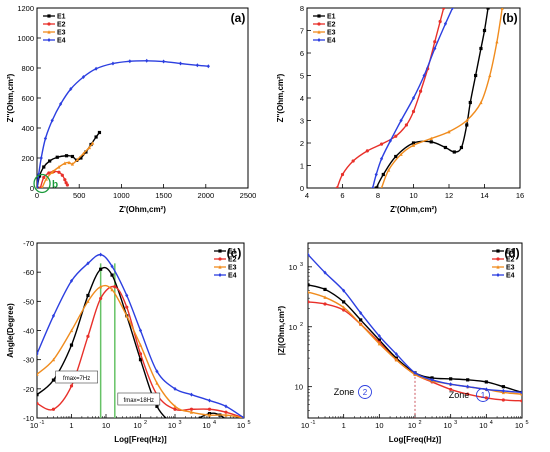 Image resolution: width=550 pixels, height=452 pixels. What do you see at coordinates (142, 209) in the screenshot?
I see `x-axis-label: Z'(Ohm,cm²)` at bounding box center [142, 209].